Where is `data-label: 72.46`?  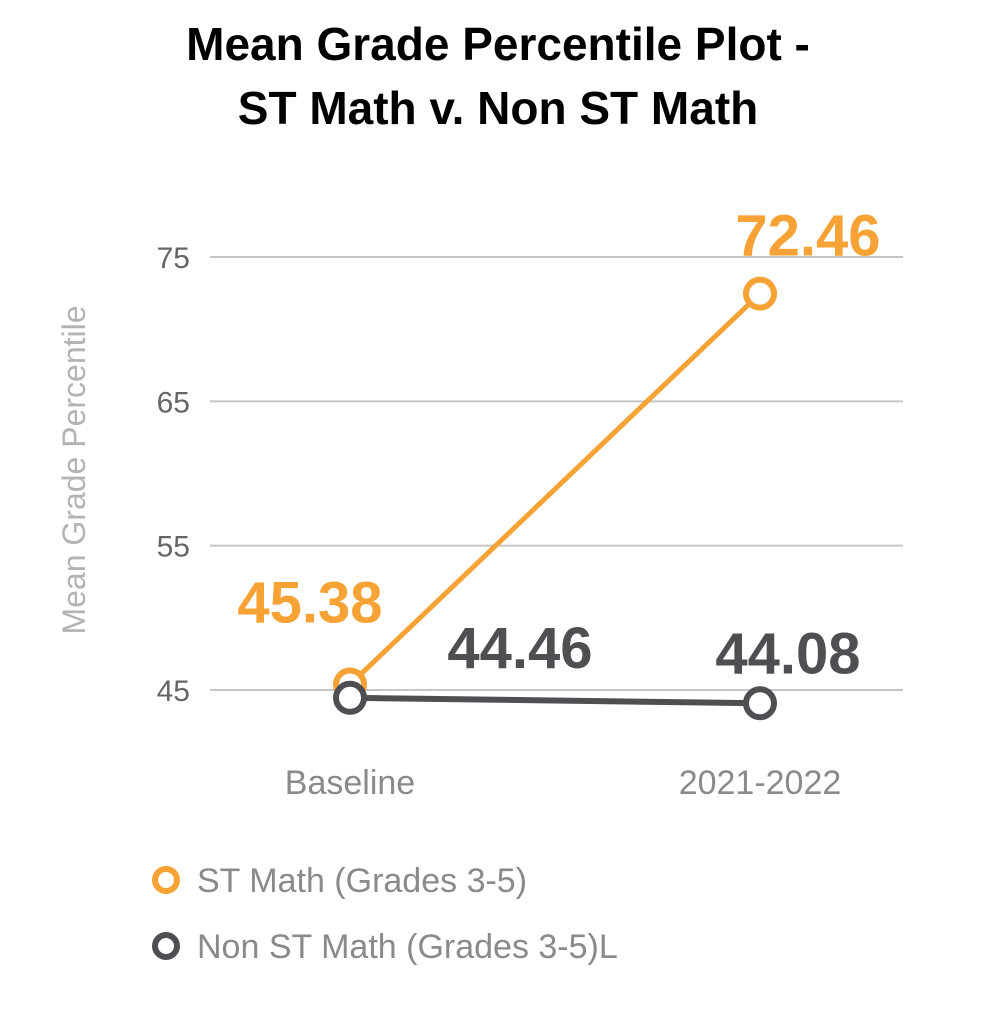
data-label: 72.46 is located at coordinates (807, 236).